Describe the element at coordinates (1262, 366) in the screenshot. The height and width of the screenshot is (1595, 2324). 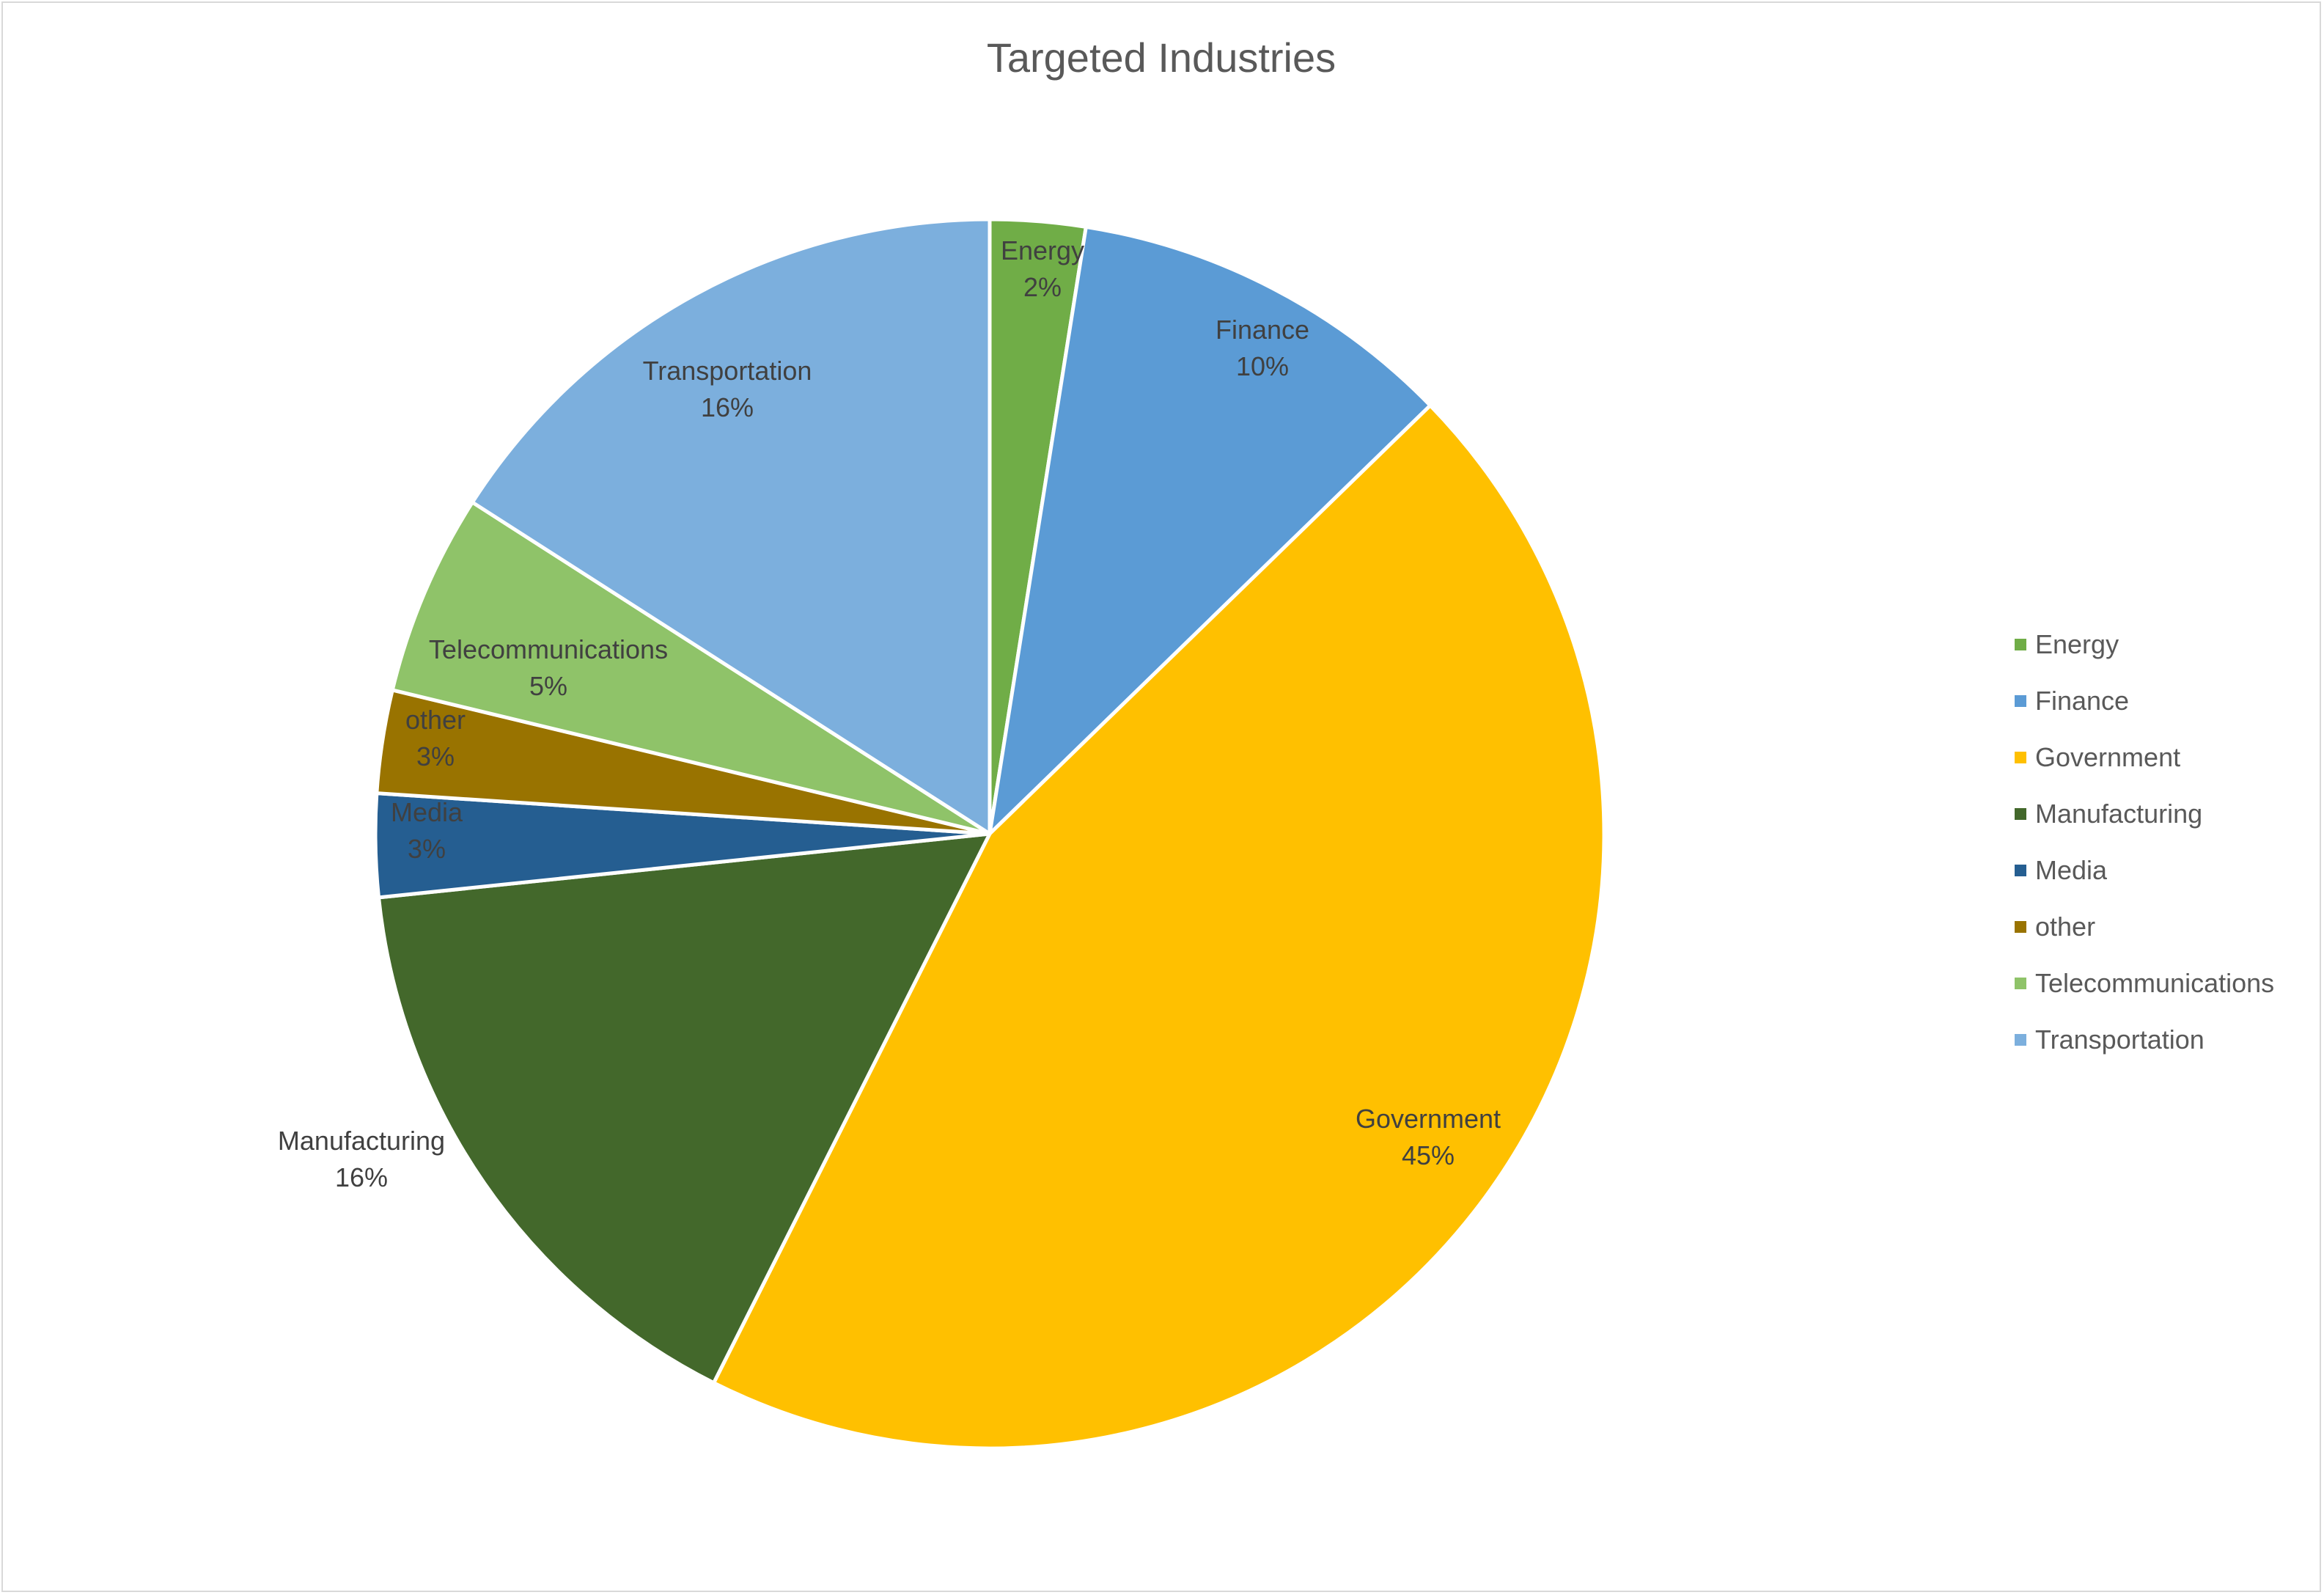
I see `data-label-percent: 10%` at that location.